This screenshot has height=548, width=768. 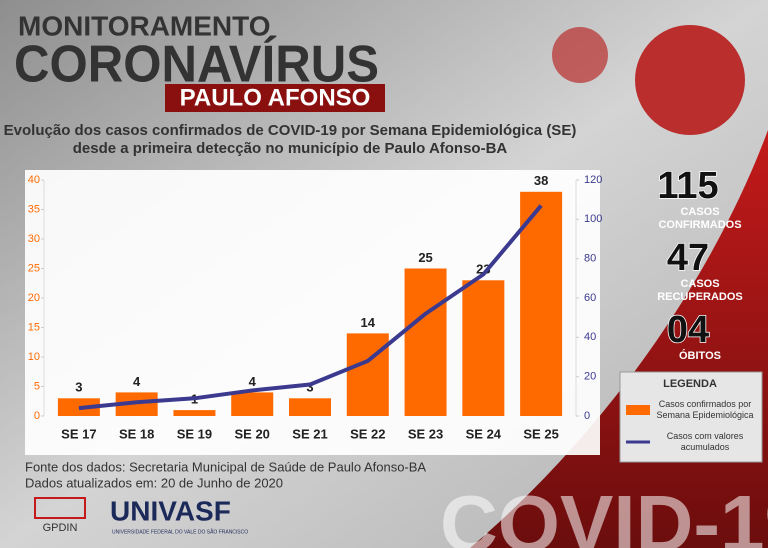 I want to click on stat-label: RECUPERADOS, so click(x=700, y=297).